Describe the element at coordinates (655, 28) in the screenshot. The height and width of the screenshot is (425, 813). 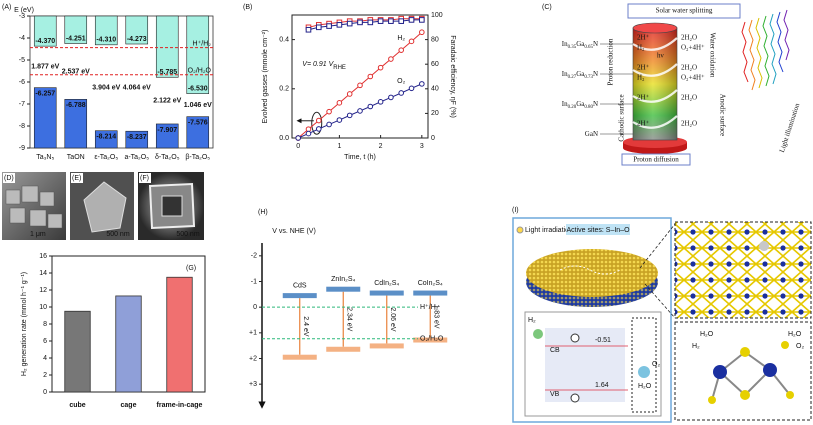
I see `nanowire-top` at that location.